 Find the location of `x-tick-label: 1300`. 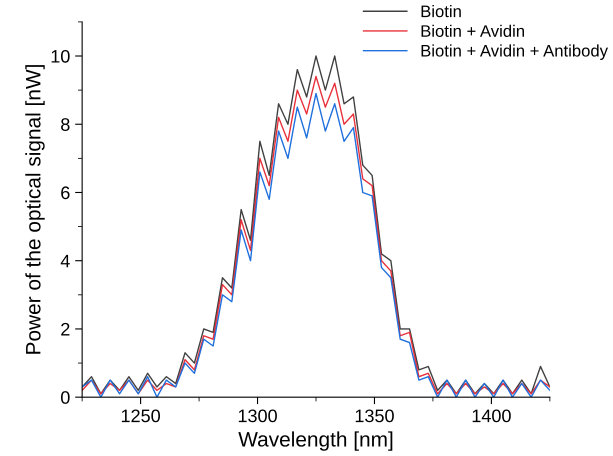

x-tick-label: 1300 is located at coordinates (257, 415).